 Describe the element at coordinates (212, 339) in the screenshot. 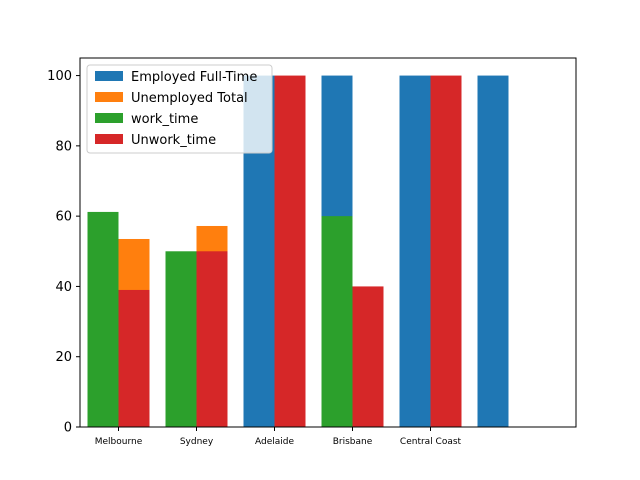

I see `bar-unwork-time-sydney` at that location.